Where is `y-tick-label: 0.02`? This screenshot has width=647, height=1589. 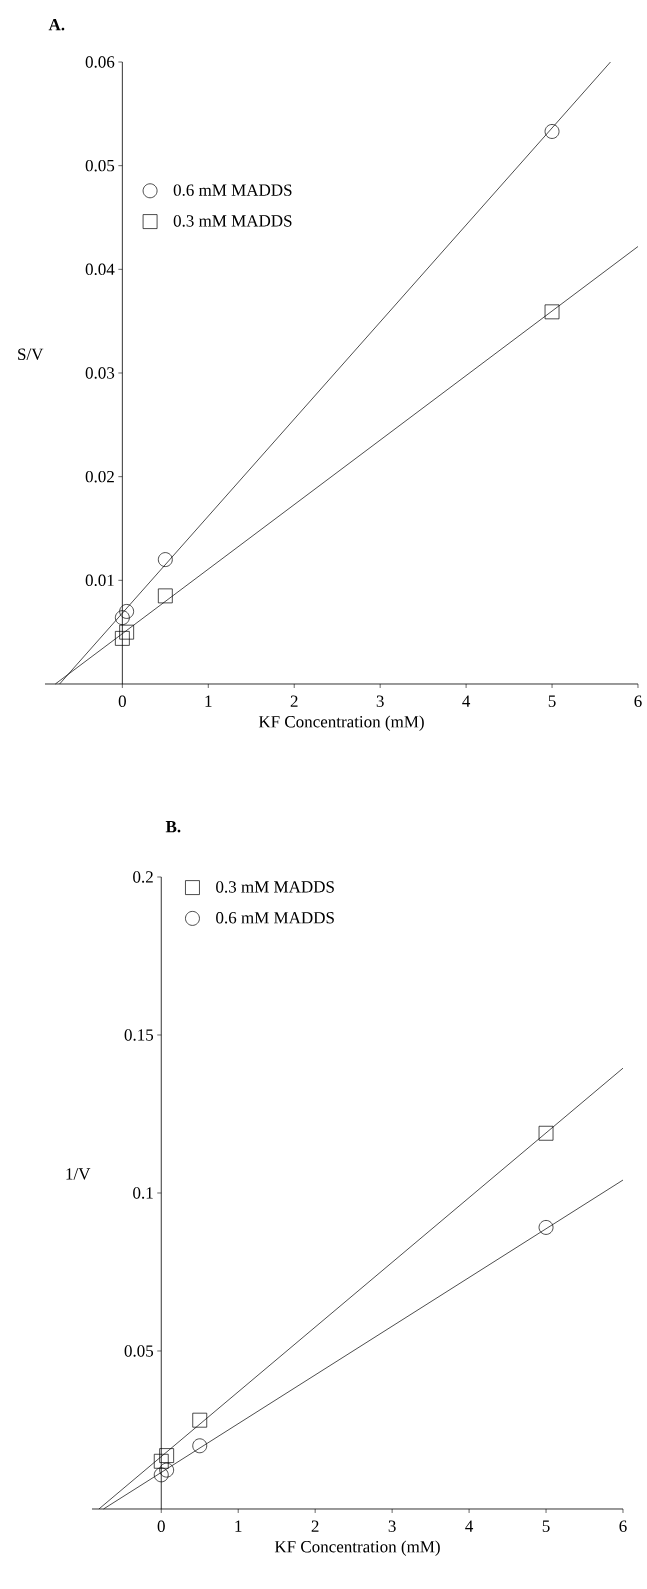
y-tick-label: 0.02 is located at coordinates (99, 476).